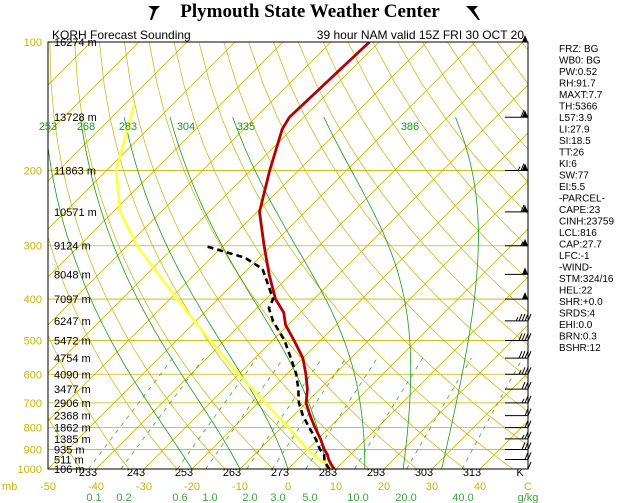 Image resolution: width=640 pixels, height=503 pixels. I want to click on index-line: BRN:0.3, so click(578, 337).